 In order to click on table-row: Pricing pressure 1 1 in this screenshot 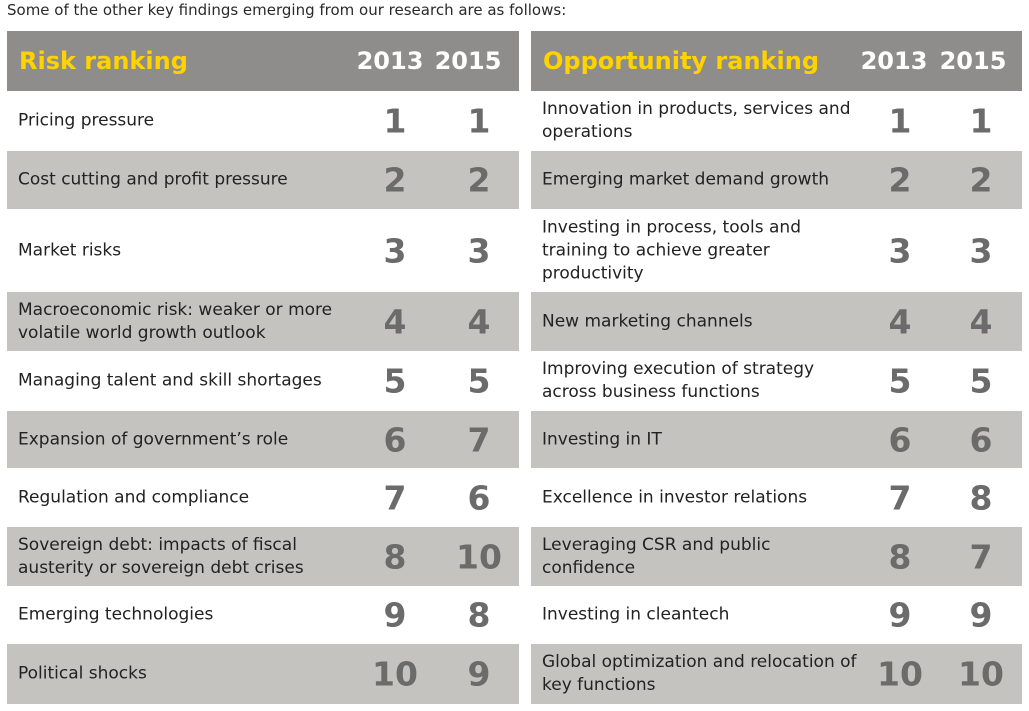, I will do `click(263, 121)`.